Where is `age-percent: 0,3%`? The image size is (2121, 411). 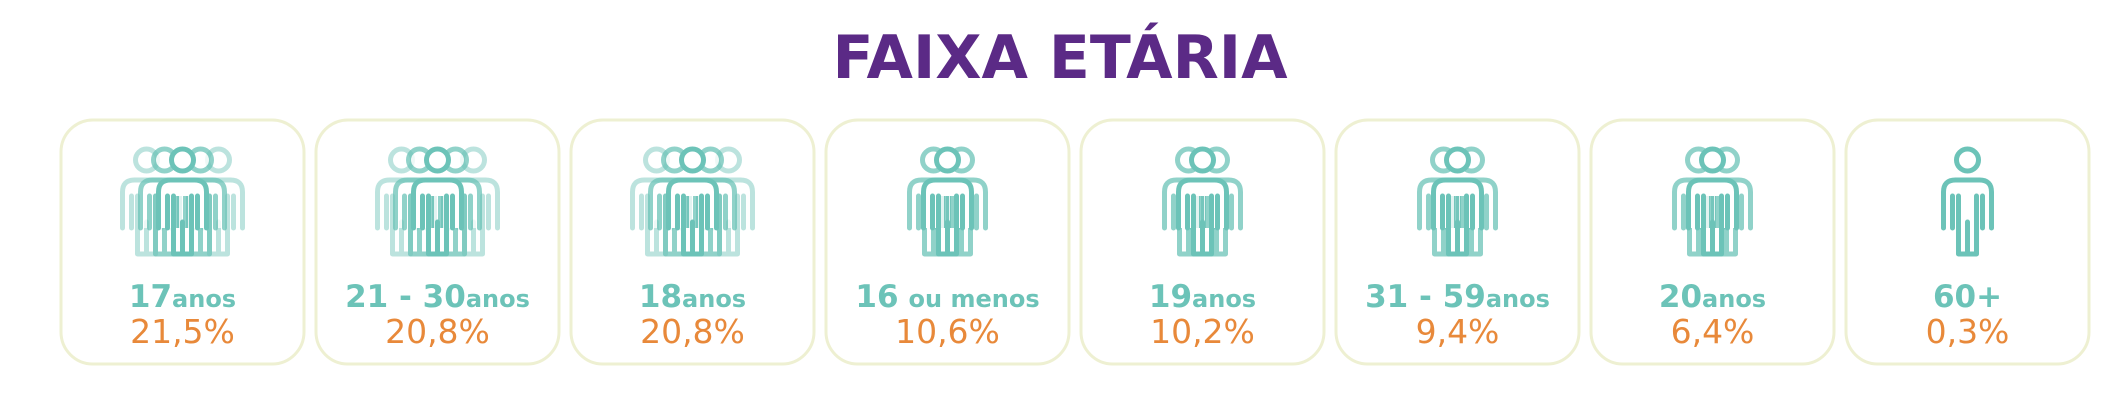
age-percent: 0,3% is located at coordinates (1968, 331).